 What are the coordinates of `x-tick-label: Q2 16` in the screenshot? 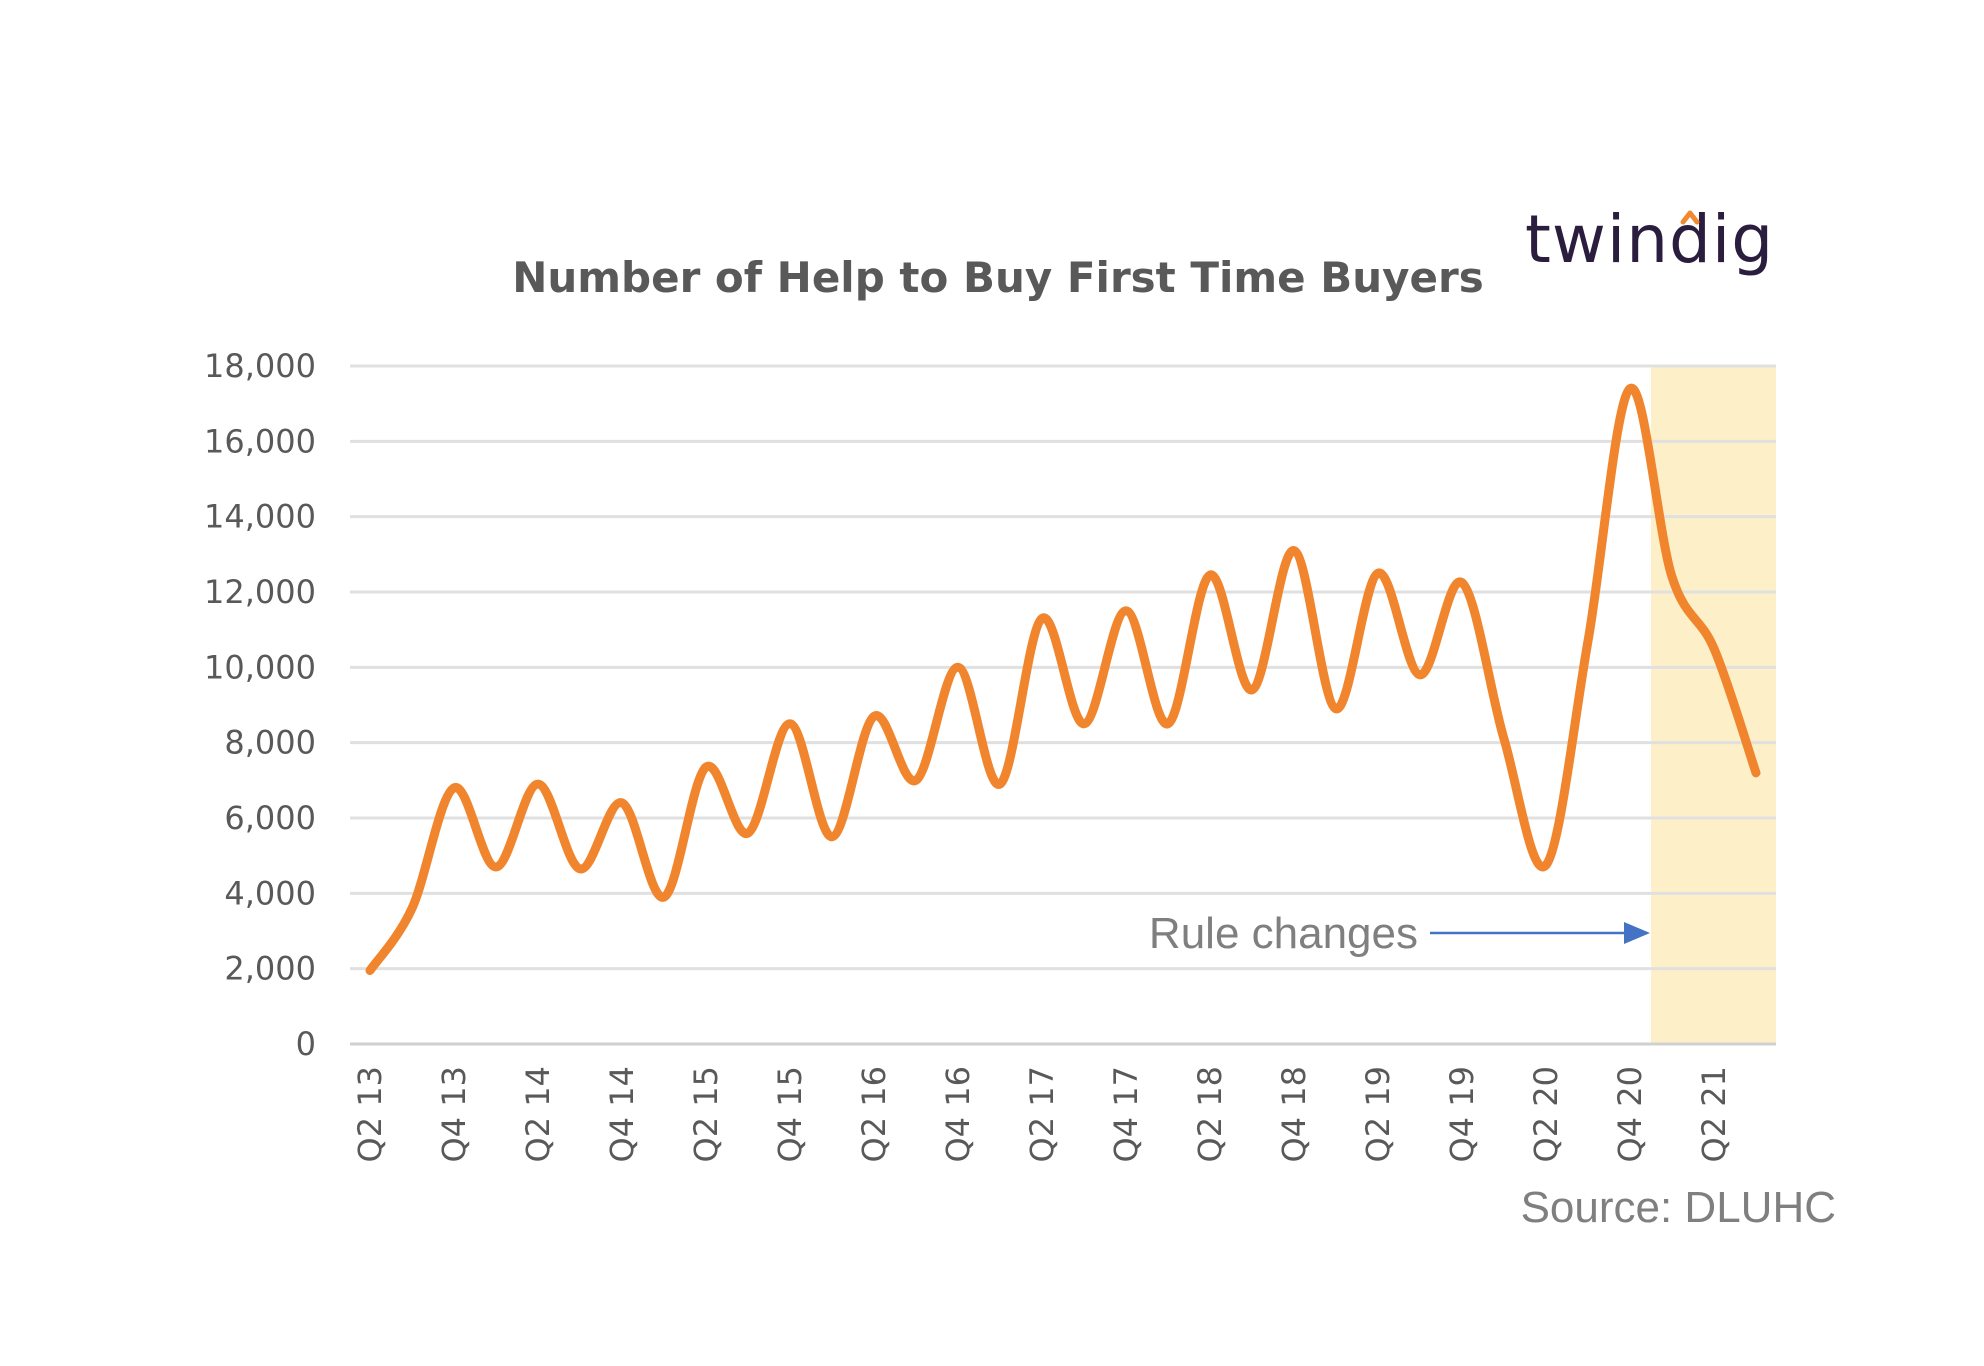 It's located at (874, 1114).